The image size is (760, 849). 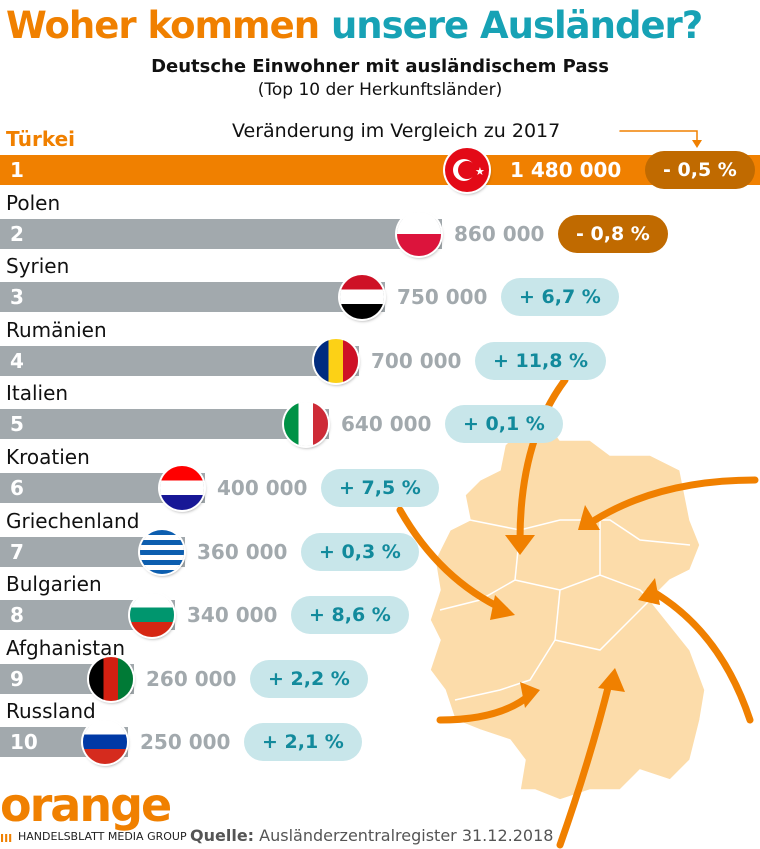 What do you see at coordinates (354, 25) in the screenshot?
I see `main-title: Woher kommen unsere Ausländer?` at bounding box center [354, 25].